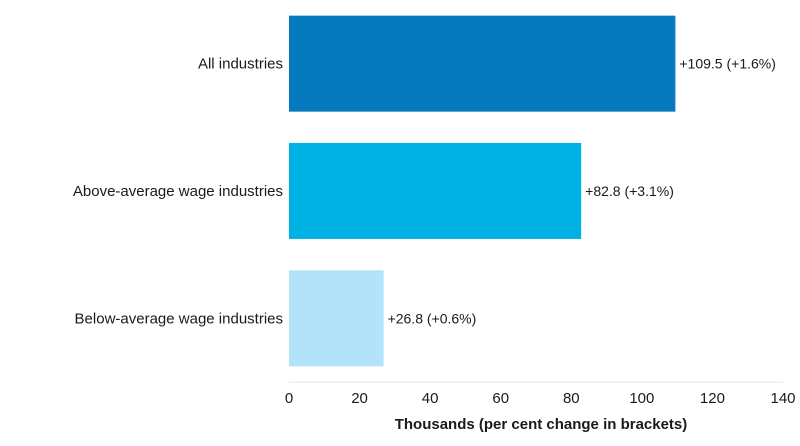 This screenshot has height=446, width=800. I want to click on category-label: All industries, so click(240, 64).